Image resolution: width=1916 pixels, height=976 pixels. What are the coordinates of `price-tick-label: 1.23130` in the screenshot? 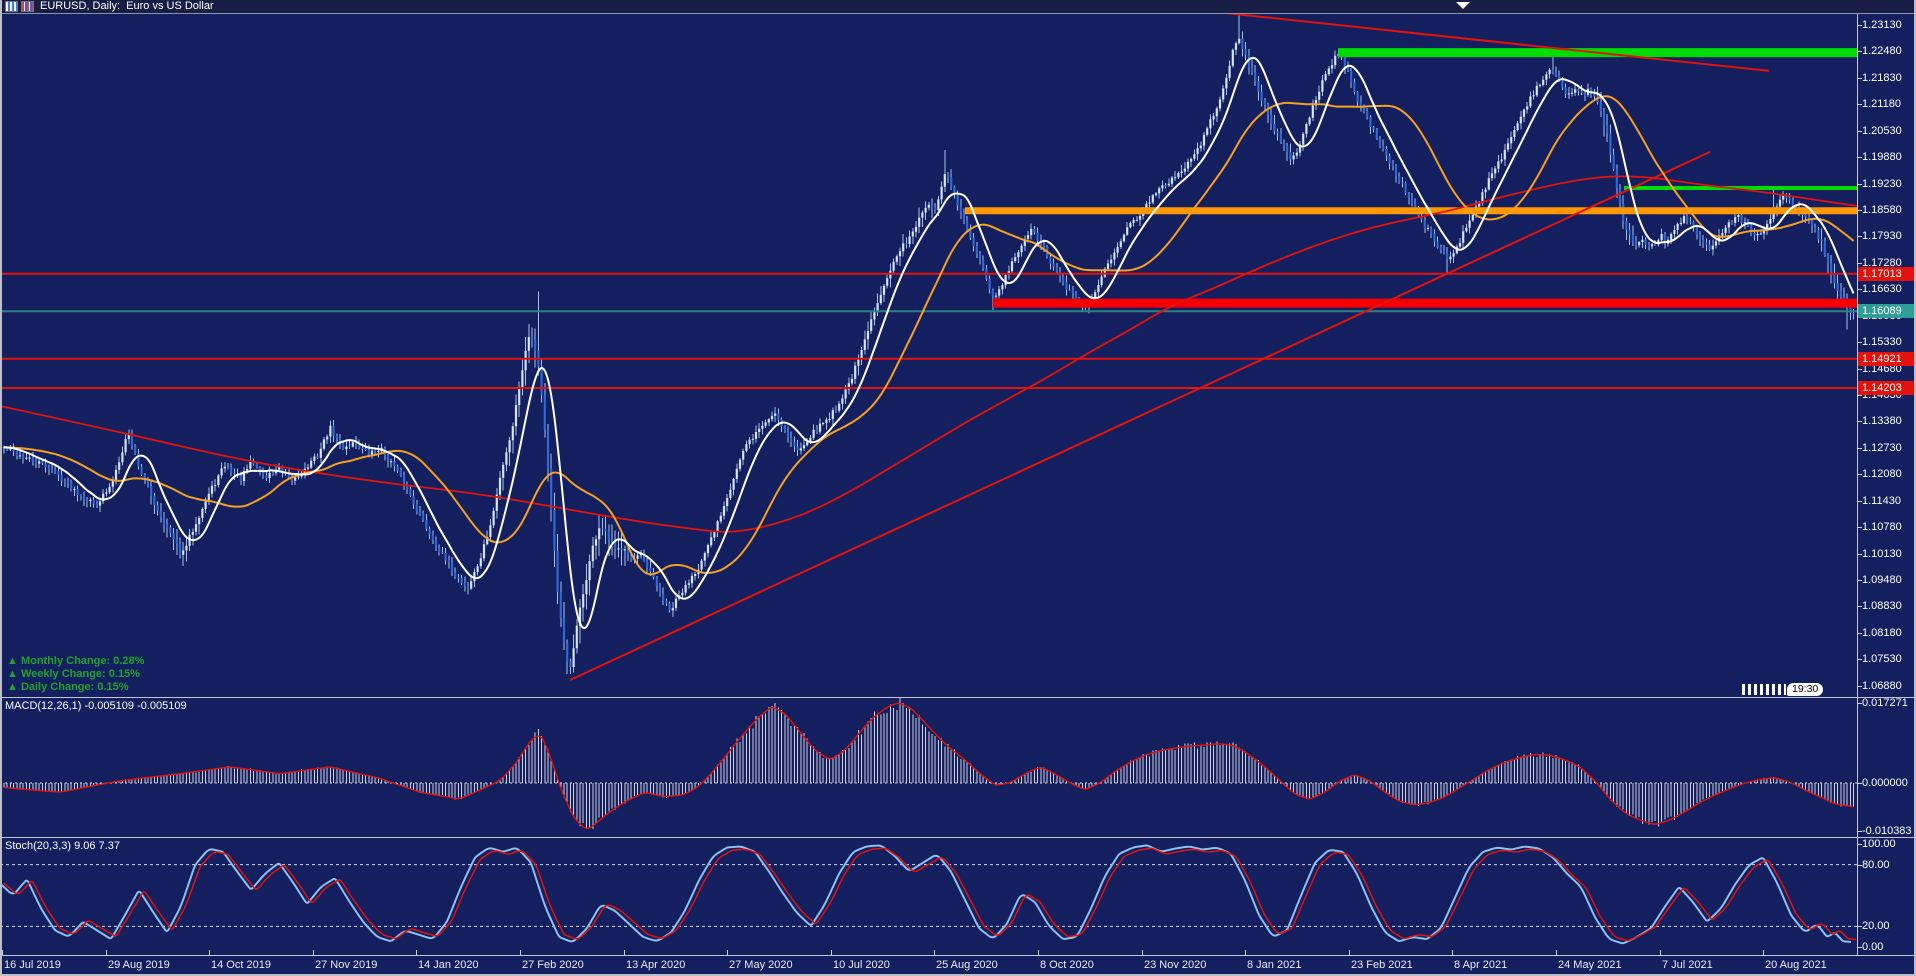 It's located at (1882, 25).